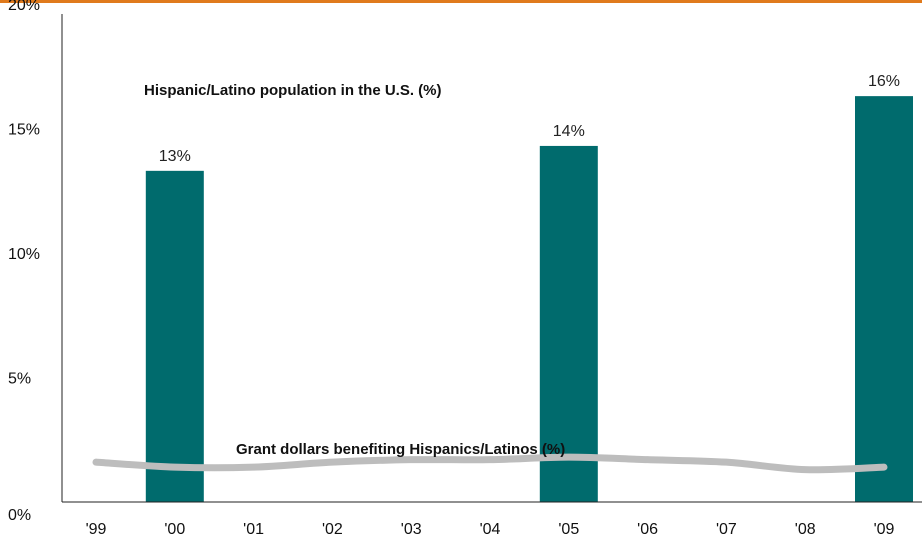 Image resolution: width=922 pixels, height=540 pixels. Describe the element at coordinates (96, 529) in the screenshot. I see `x-tick-label-0: '99` at that location.